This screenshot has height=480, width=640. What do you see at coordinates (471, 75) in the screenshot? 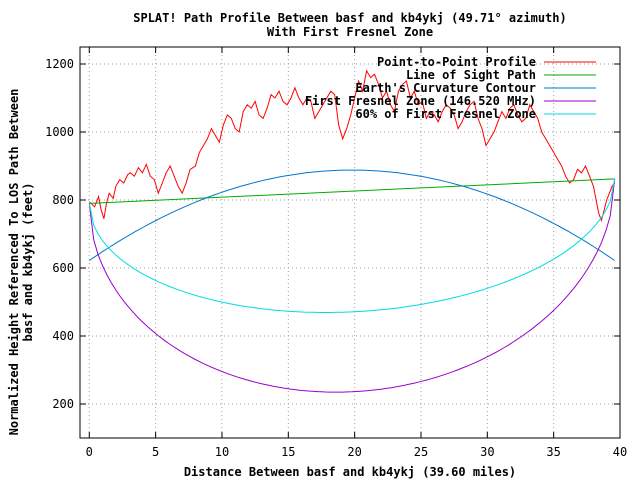
I see `legend-label-los: Line of Sight Path` at bounding box center [471, 75].